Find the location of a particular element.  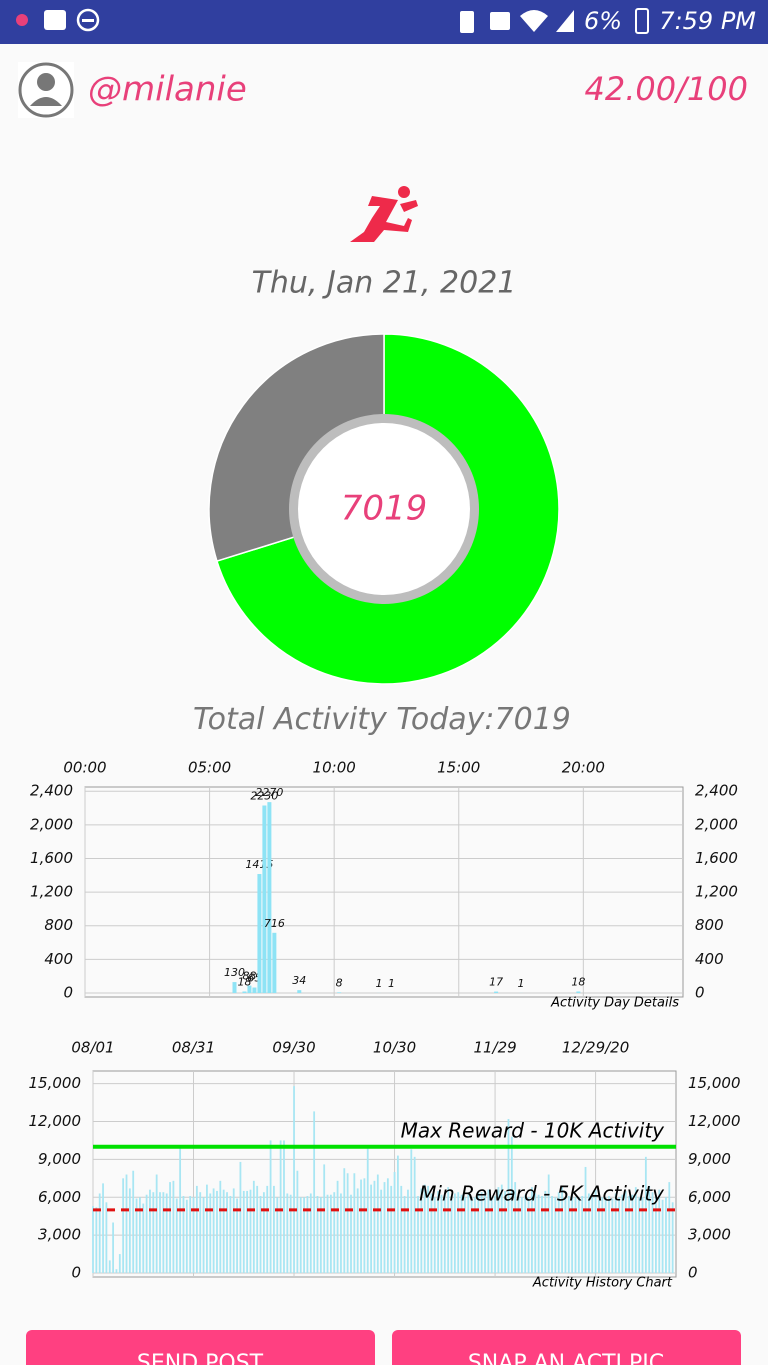

value-label: 18 is located at coordinates (244, 981).